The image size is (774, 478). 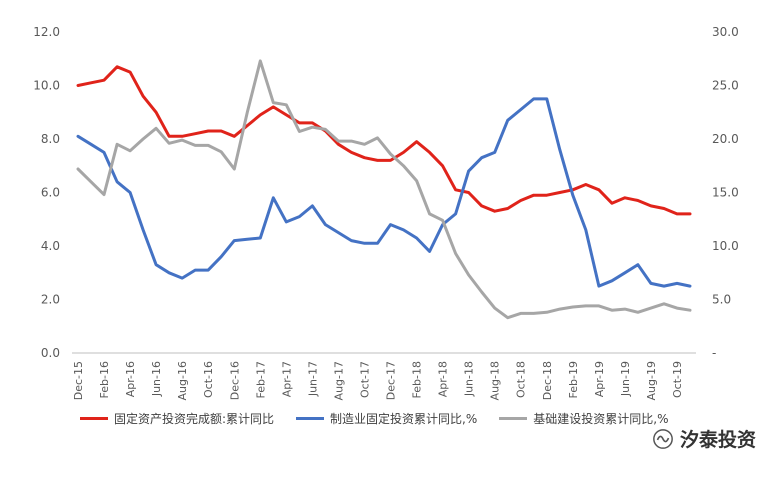 I want to click on x-tick-label: Dec-18, so click(x=547, y=380).